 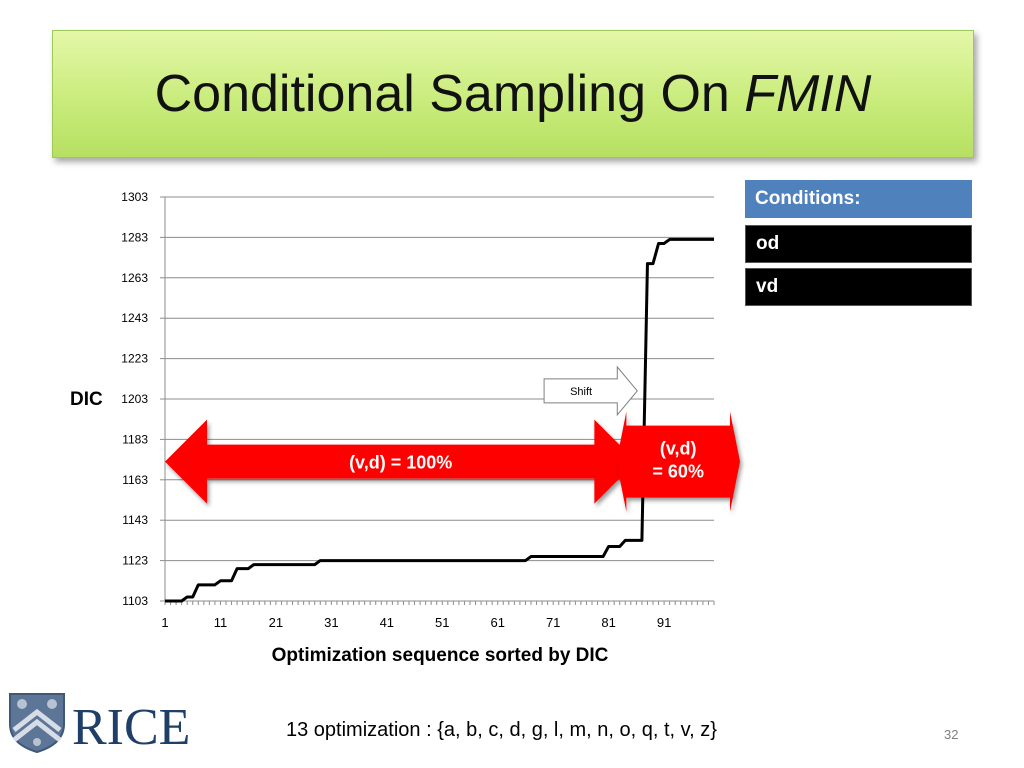 I want to click on page-number: 32, so click(x=951, y=734).